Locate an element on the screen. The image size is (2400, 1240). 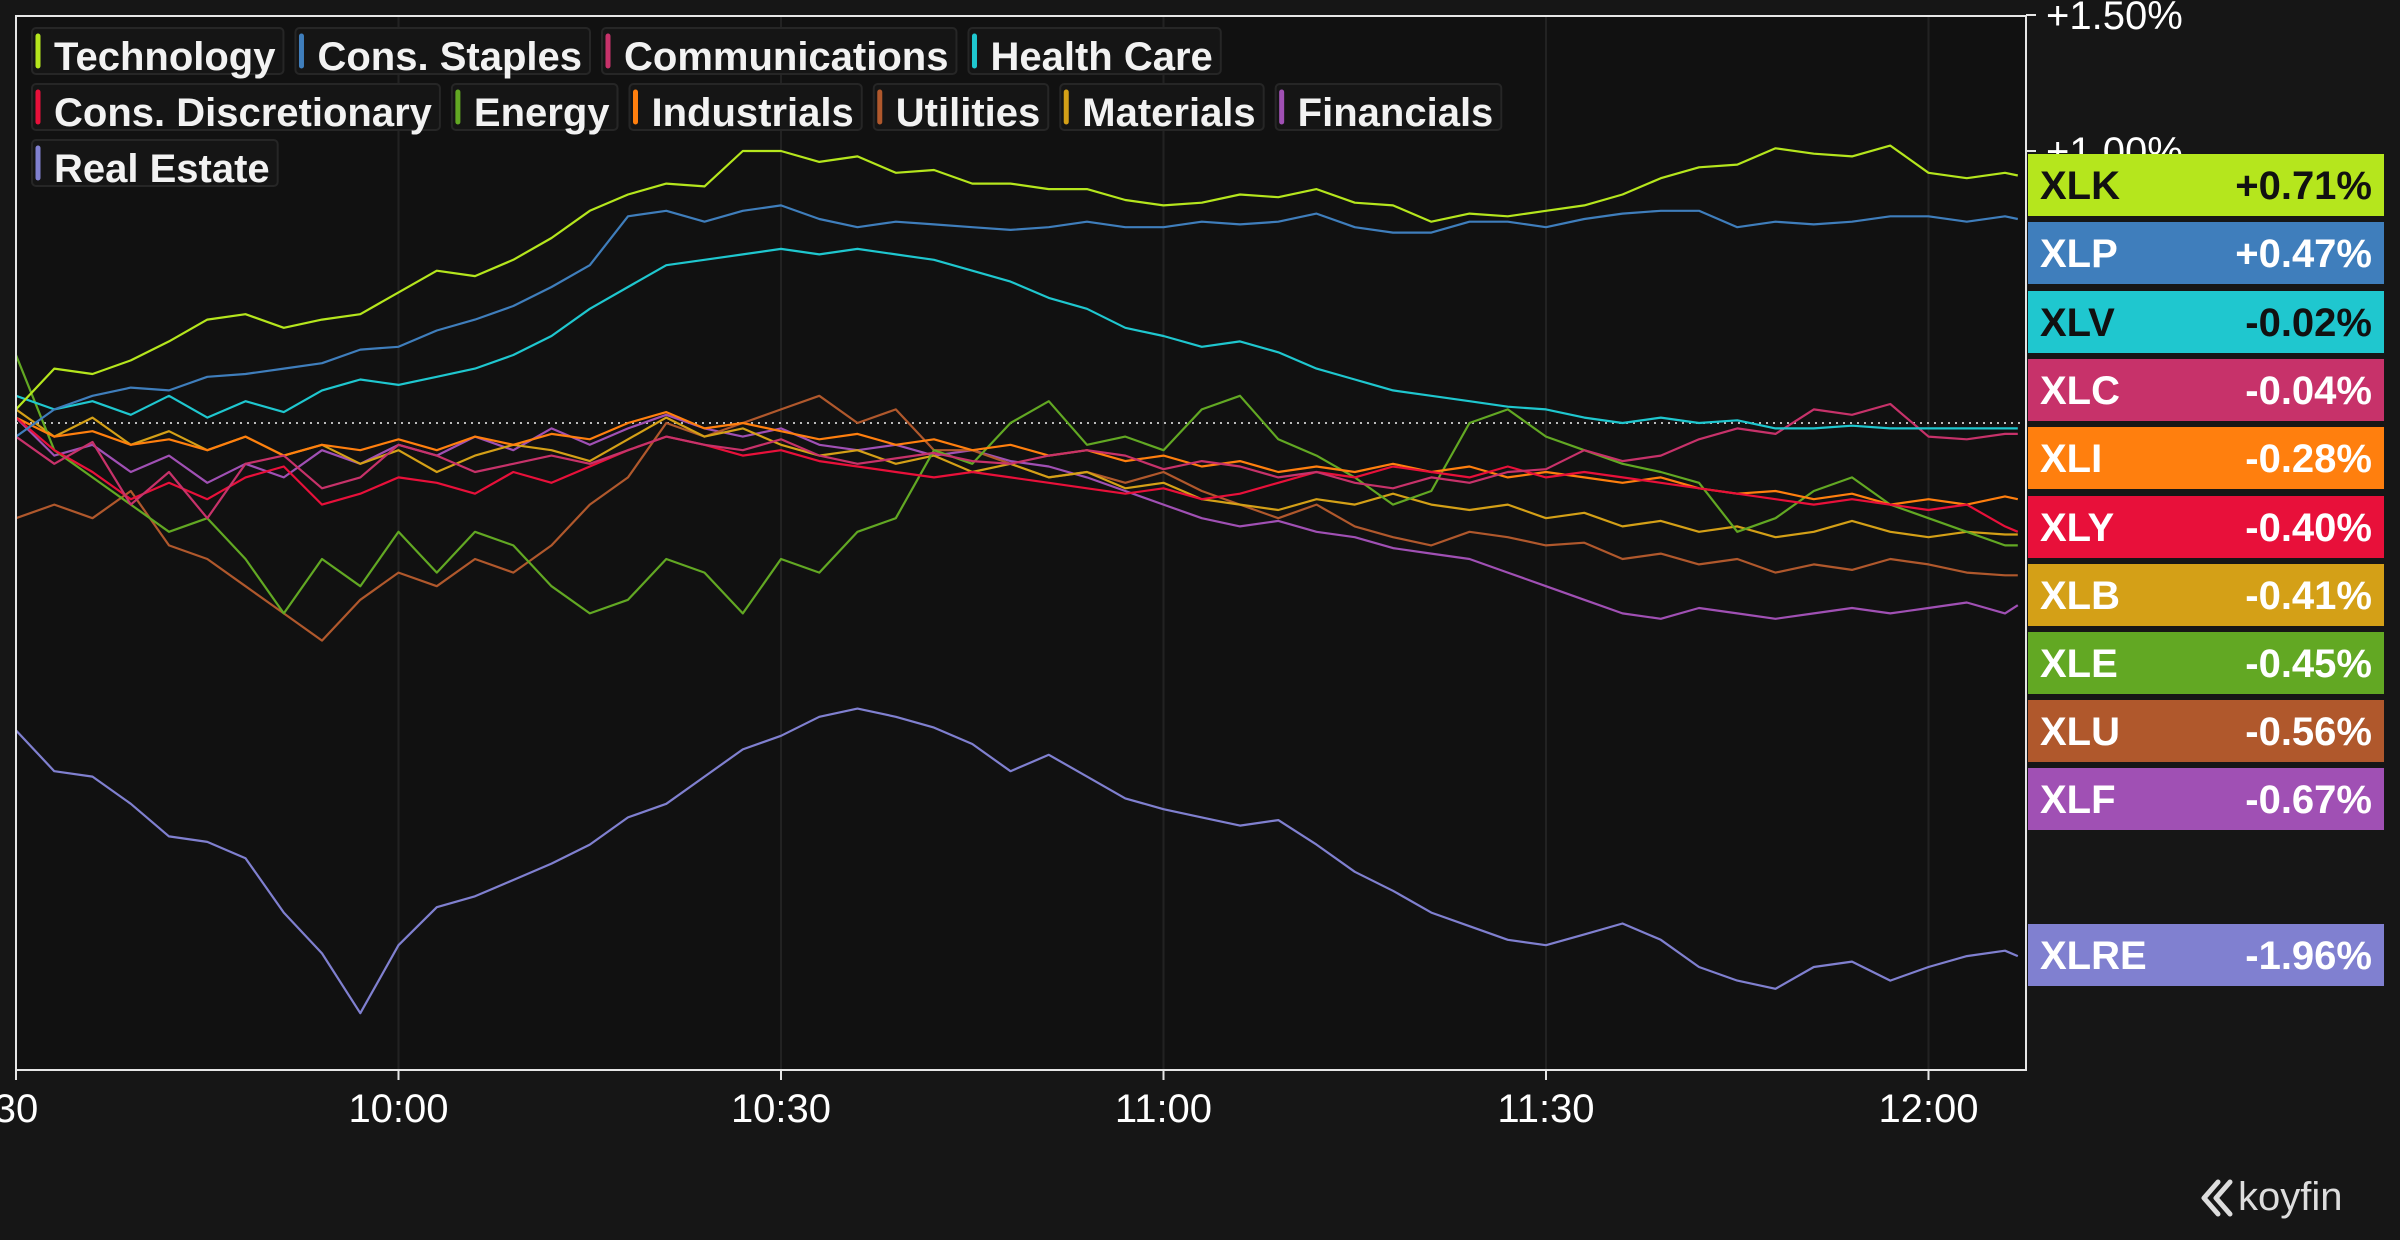
badge-xlv: XLV -0.02% is located at coordinates (2206, 322).